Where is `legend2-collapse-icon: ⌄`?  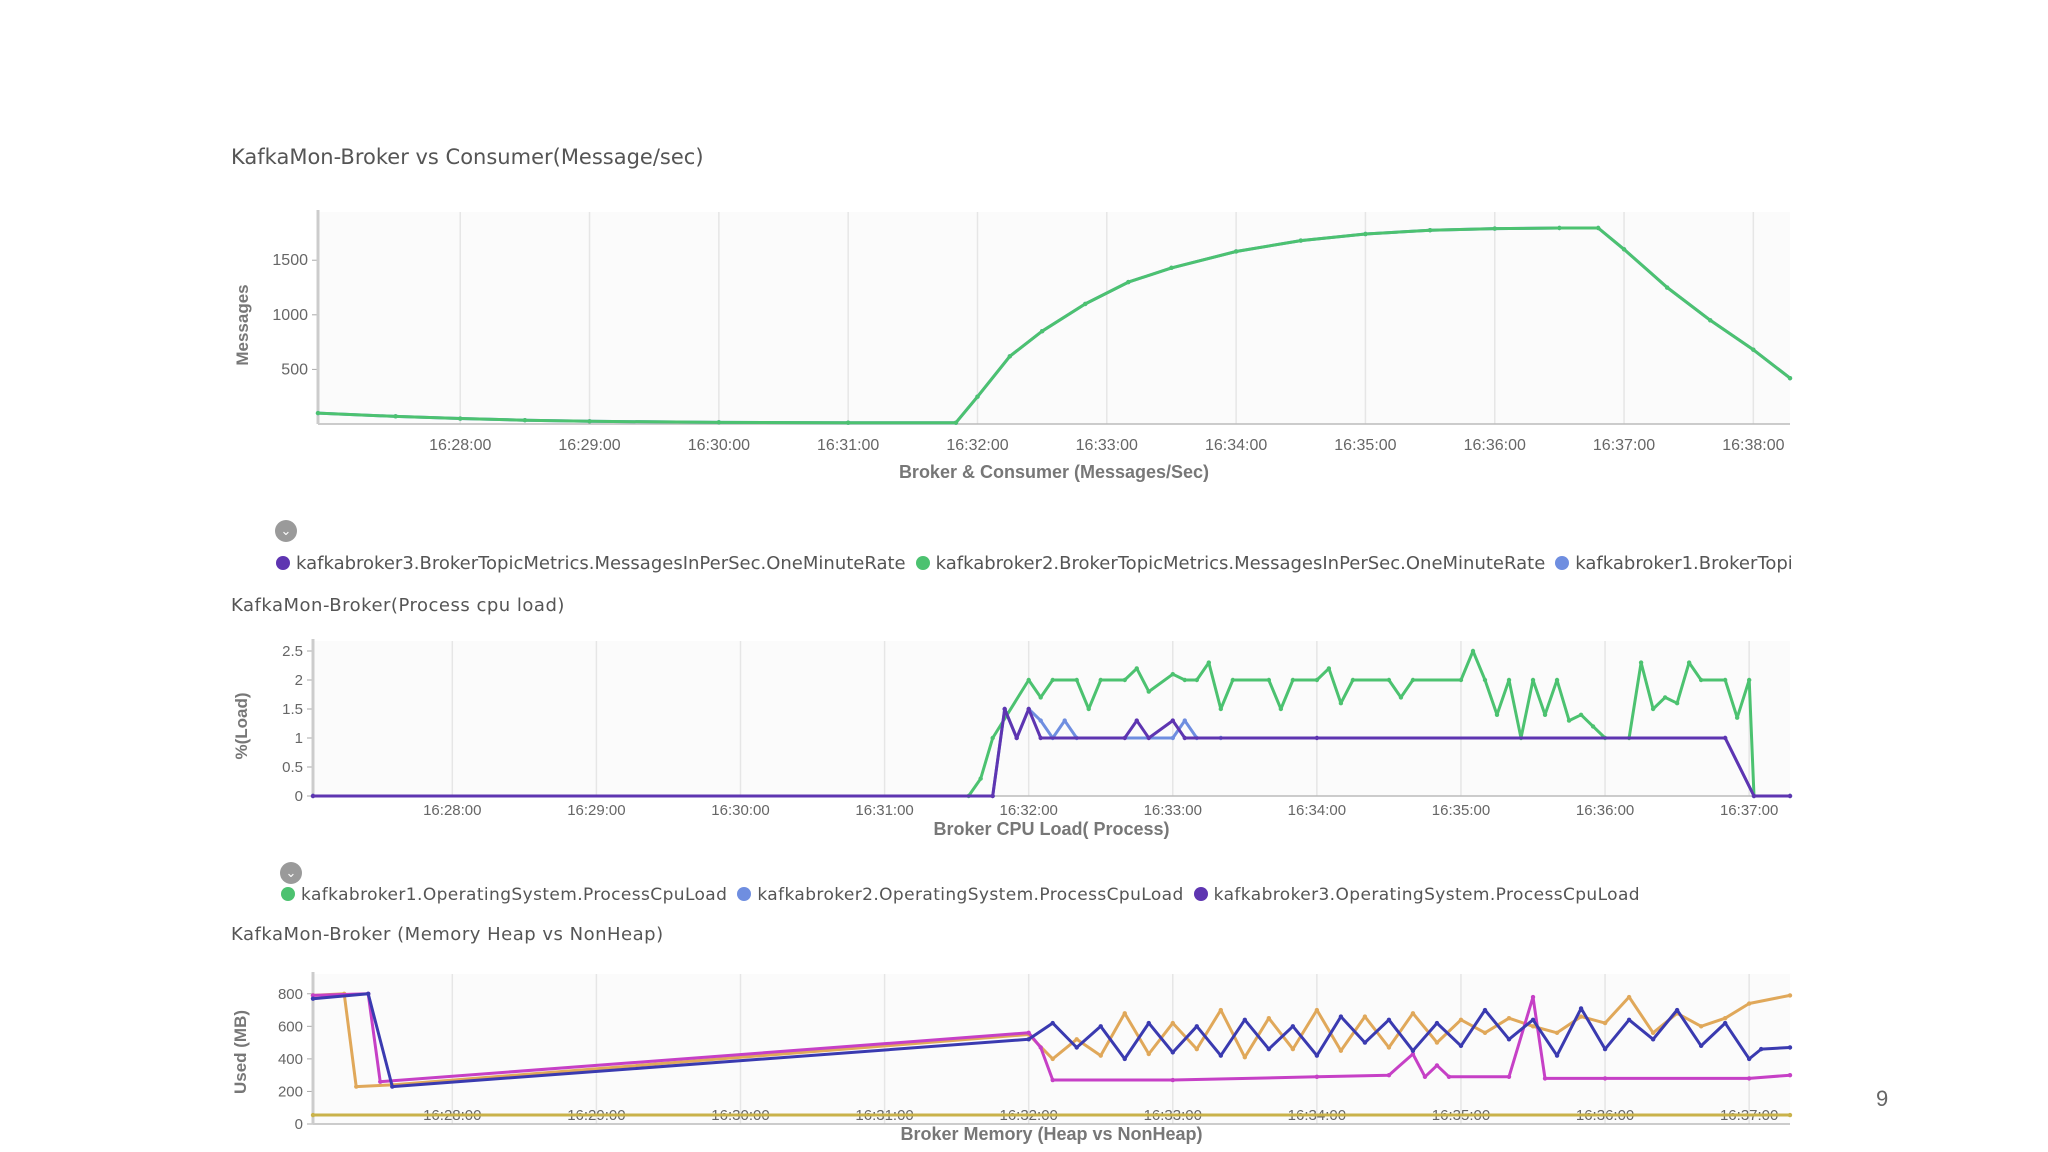
legend2-collapse-icon: ⌄ is located at coordinates (291, 873).